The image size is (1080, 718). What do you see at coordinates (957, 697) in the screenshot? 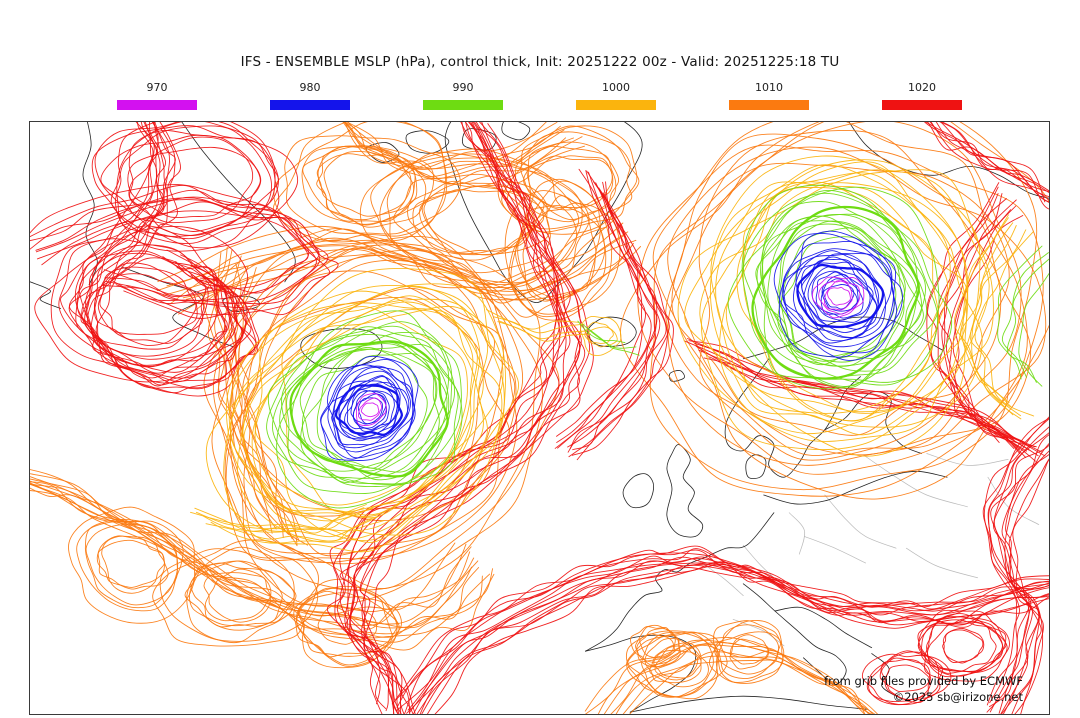
I see `attribution-line2: ©2025 sb@irizone.net` at bounding box center [957, 697].